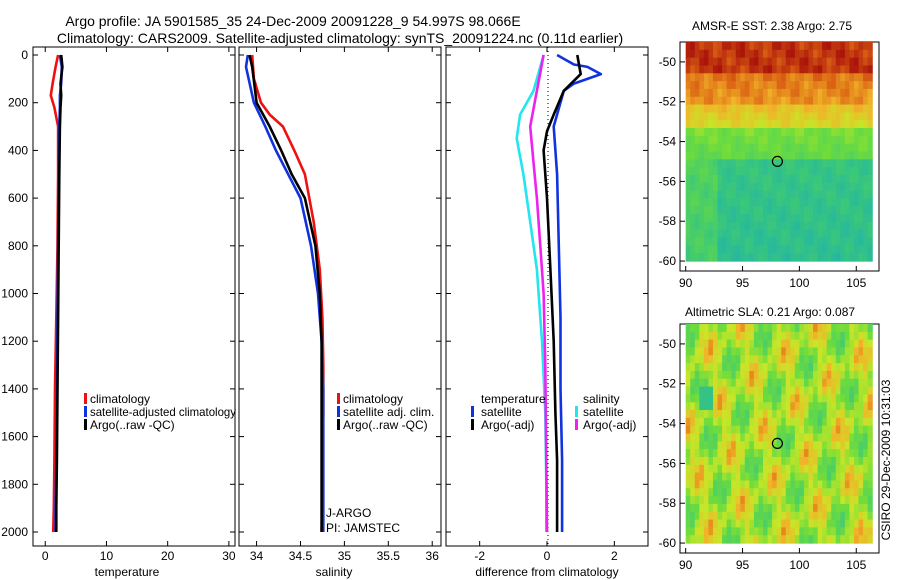 The height and width of the screenshot is (580, 900). What do you see at coordinates (45, 556) in the screenshot?
I see `x-tick-label: 0` at bounding box center [45, 556].